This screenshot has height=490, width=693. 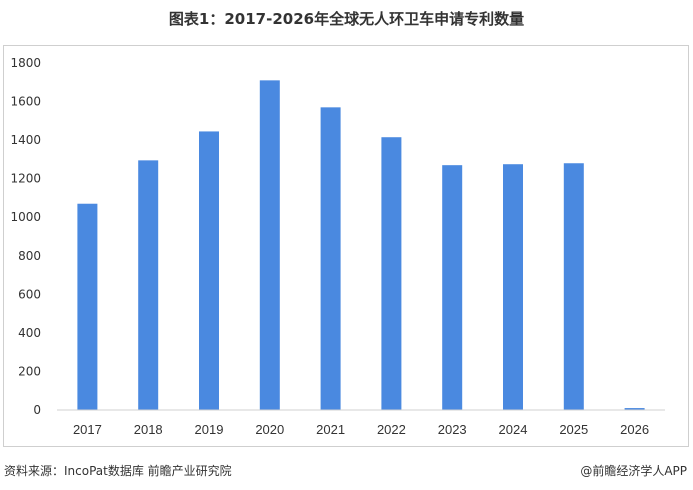 What do you see at coordinates (330, 429) in the screenshot?
I see `x-tick-label: 2021` at bounding box center [330, 429].